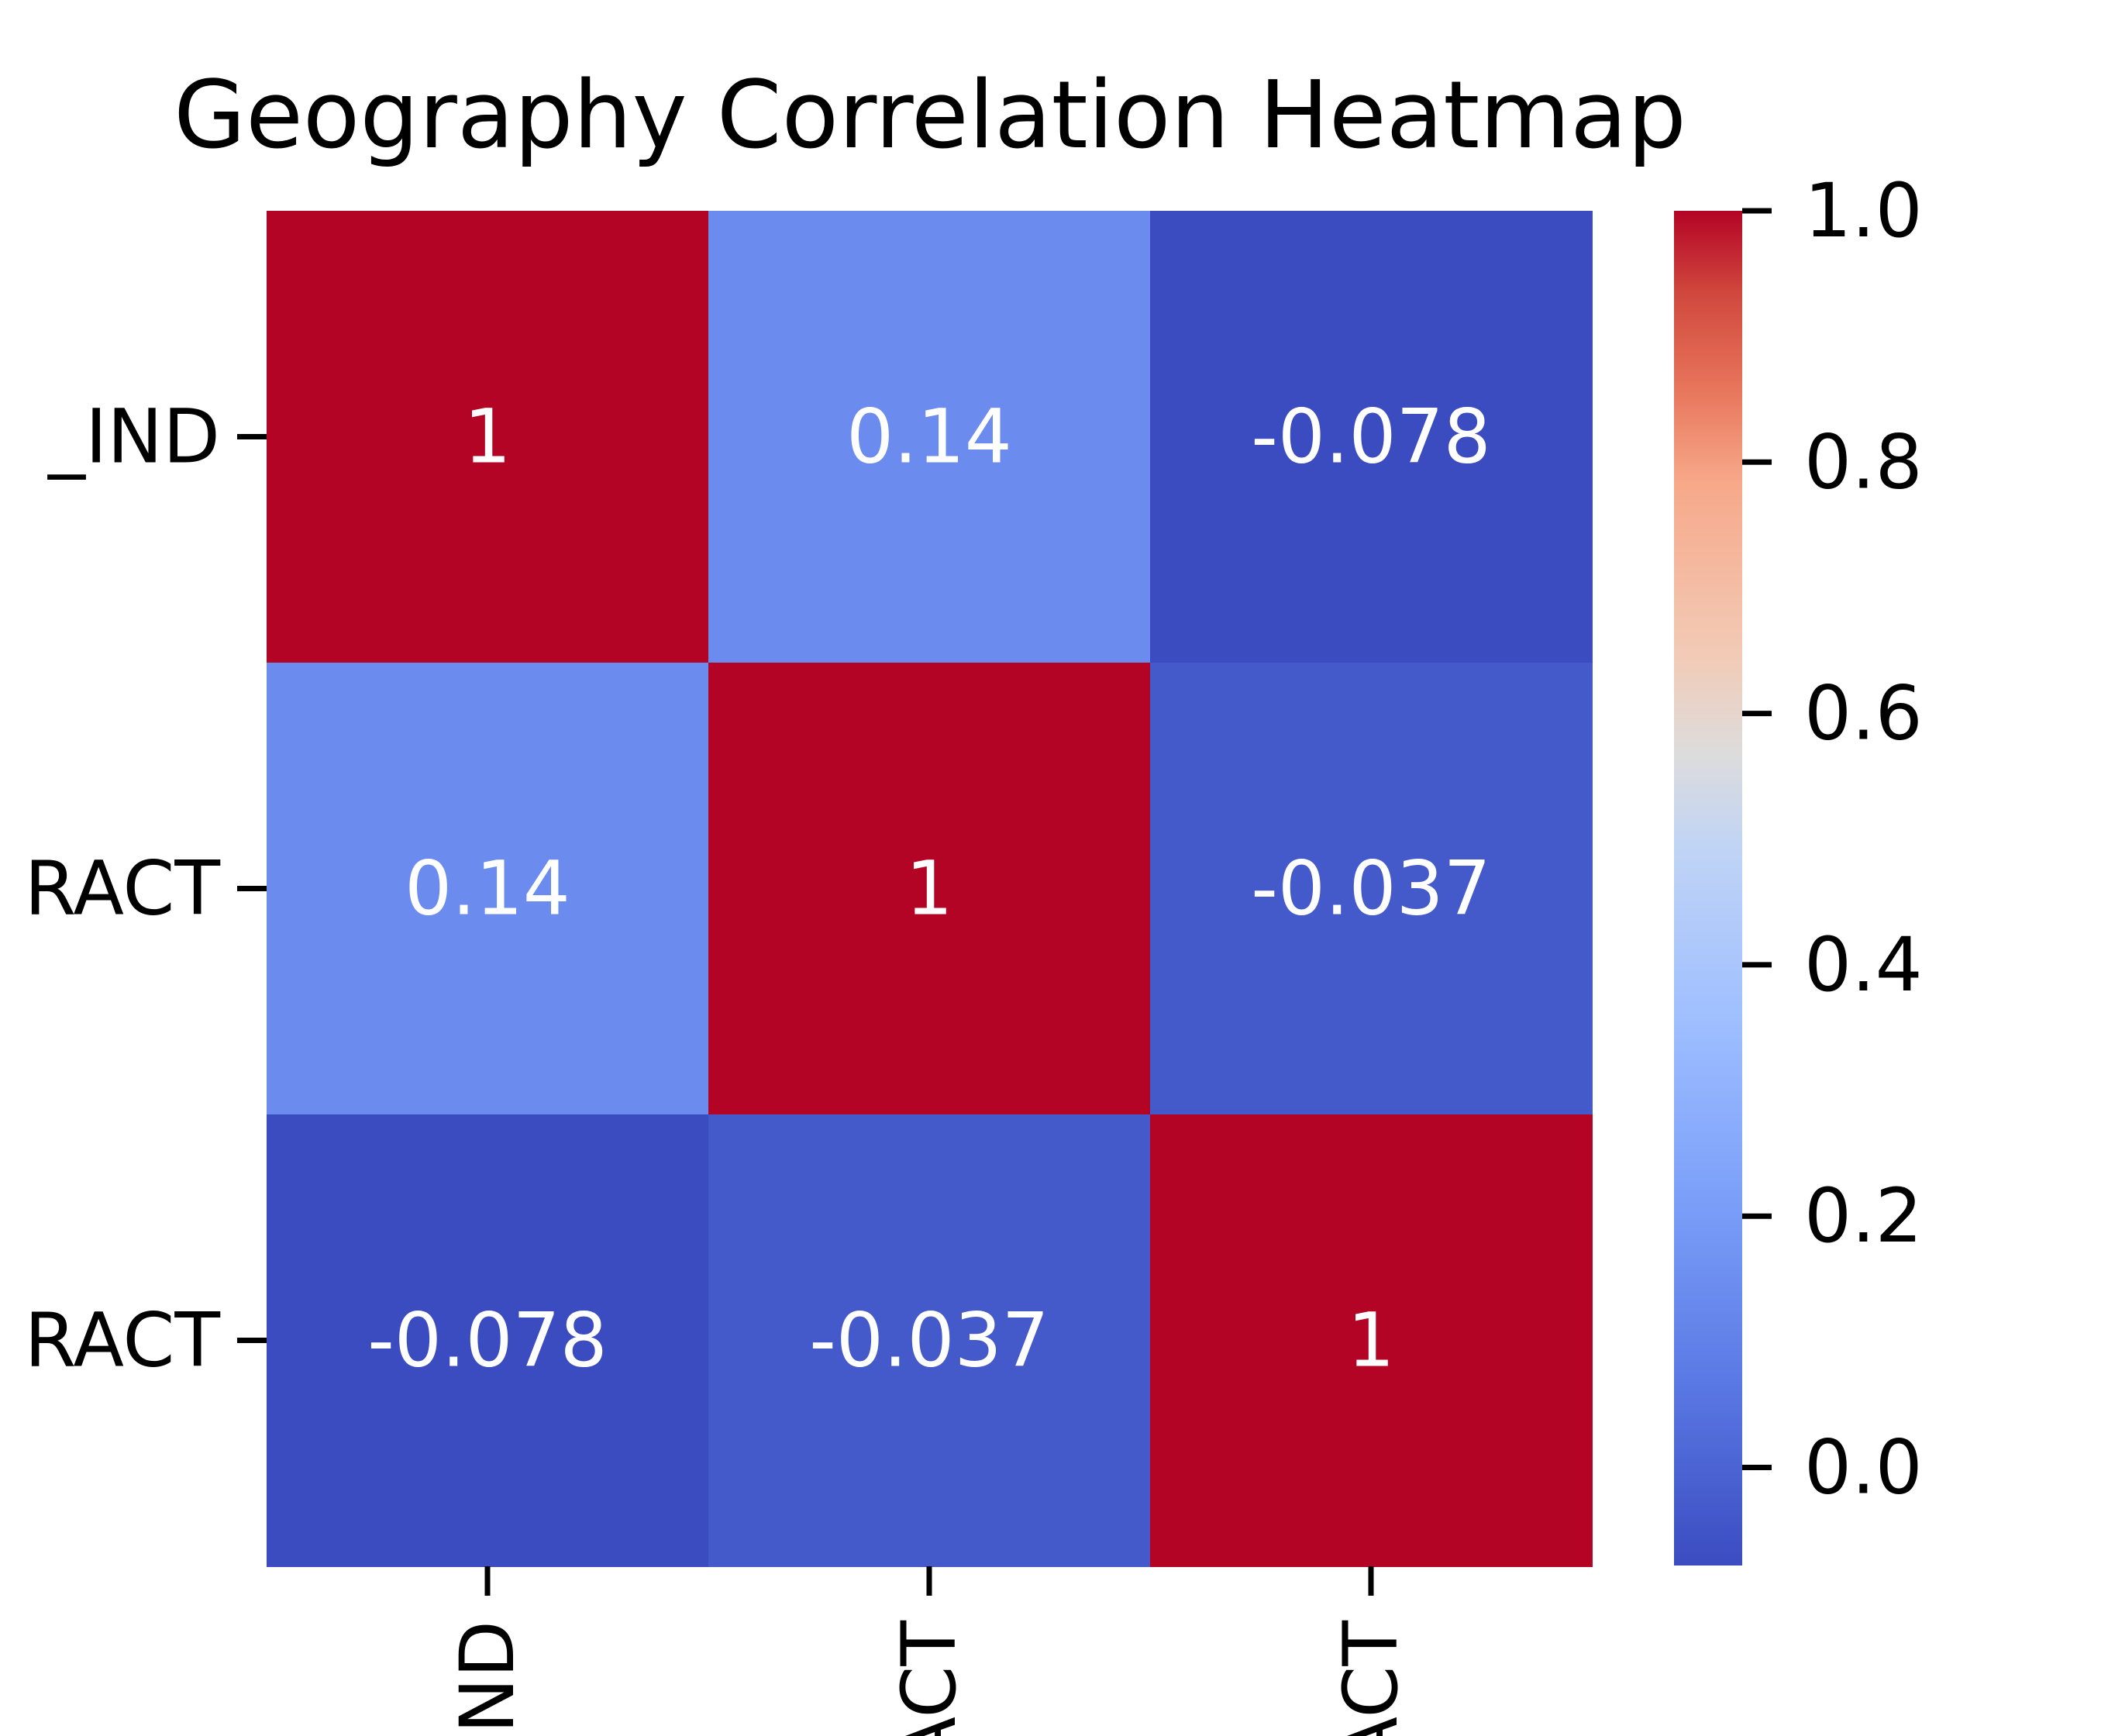  I want to click on colorbar-tick-label: 0.6, so click(1863, 713).